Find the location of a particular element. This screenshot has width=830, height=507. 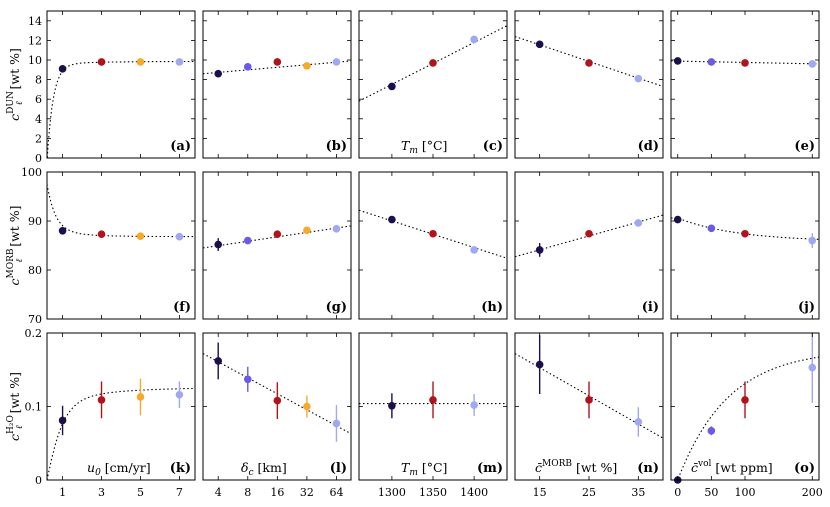

x-axis-label: c̄MORB [wt %] is located at coordinates (576, 467).